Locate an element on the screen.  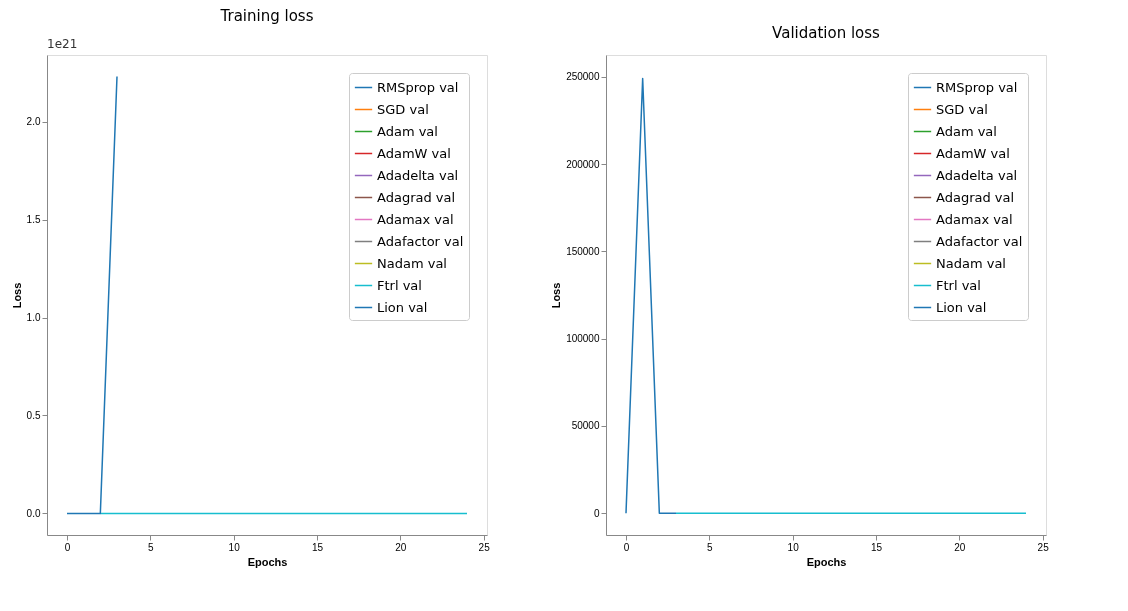
y-tick-label: 1.5 is located at coordinates (33, 220).